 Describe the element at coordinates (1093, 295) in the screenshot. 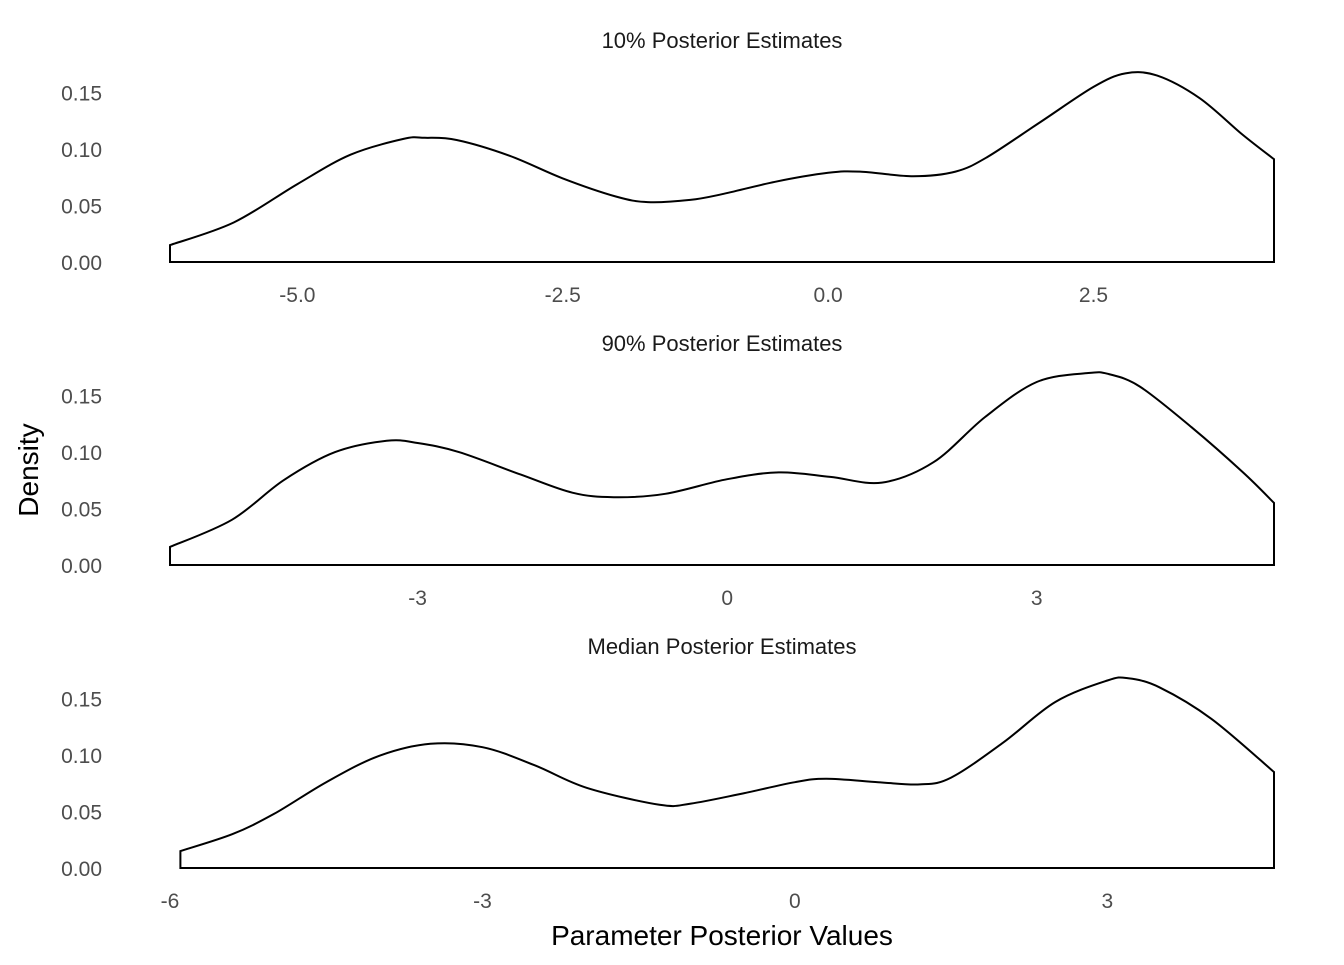

I see `x-tick-label: 2.5` at that location.